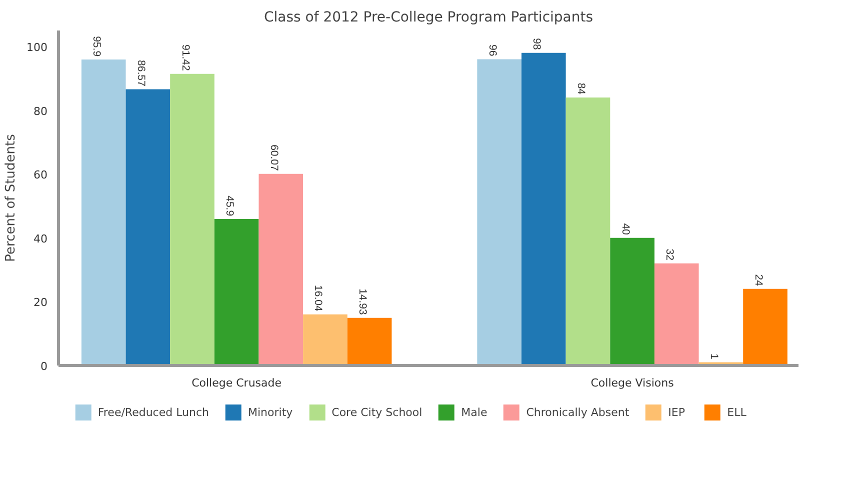 Image resolution: width=847 pixels, height=496 pixels. I want to click on data-label: 40, so click(625, 229).